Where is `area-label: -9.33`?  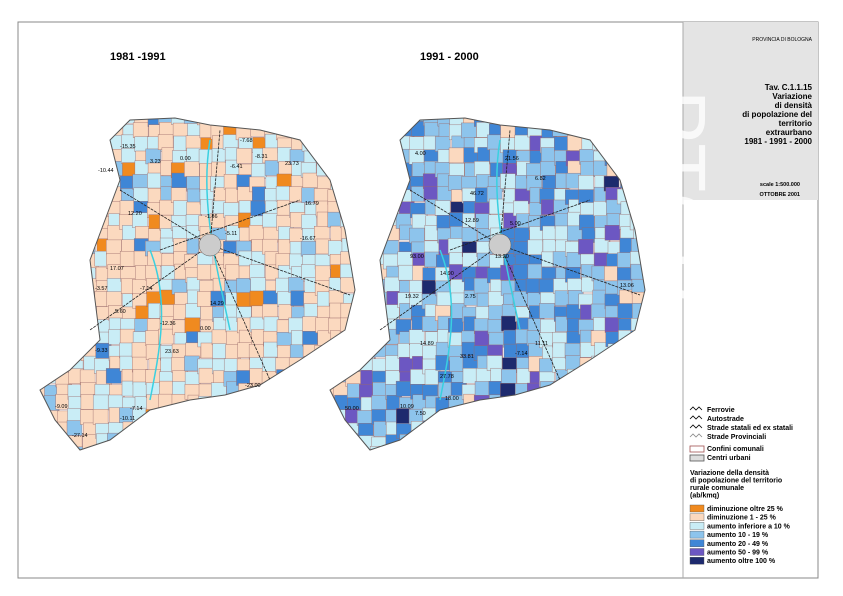
area-label: -9.33 is located at coordinates (101, 351).